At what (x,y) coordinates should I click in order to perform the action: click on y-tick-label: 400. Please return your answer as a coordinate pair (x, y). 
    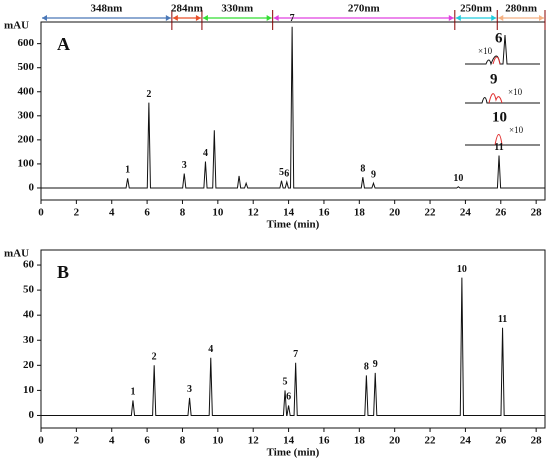
    Looking at the image, I should click on (26, 91).